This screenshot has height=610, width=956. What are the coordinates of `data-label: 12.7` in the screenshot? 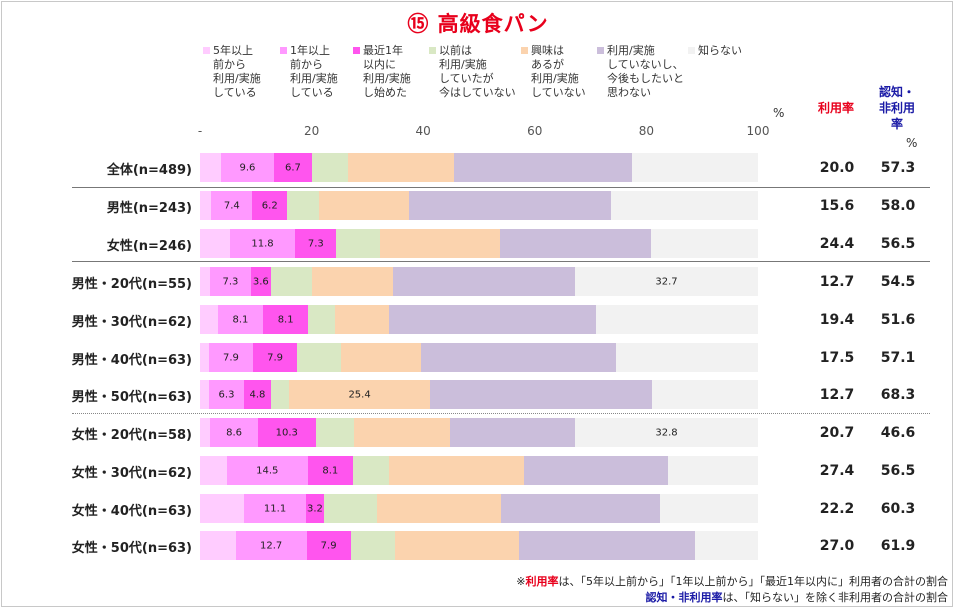 It's located at (271, 546).